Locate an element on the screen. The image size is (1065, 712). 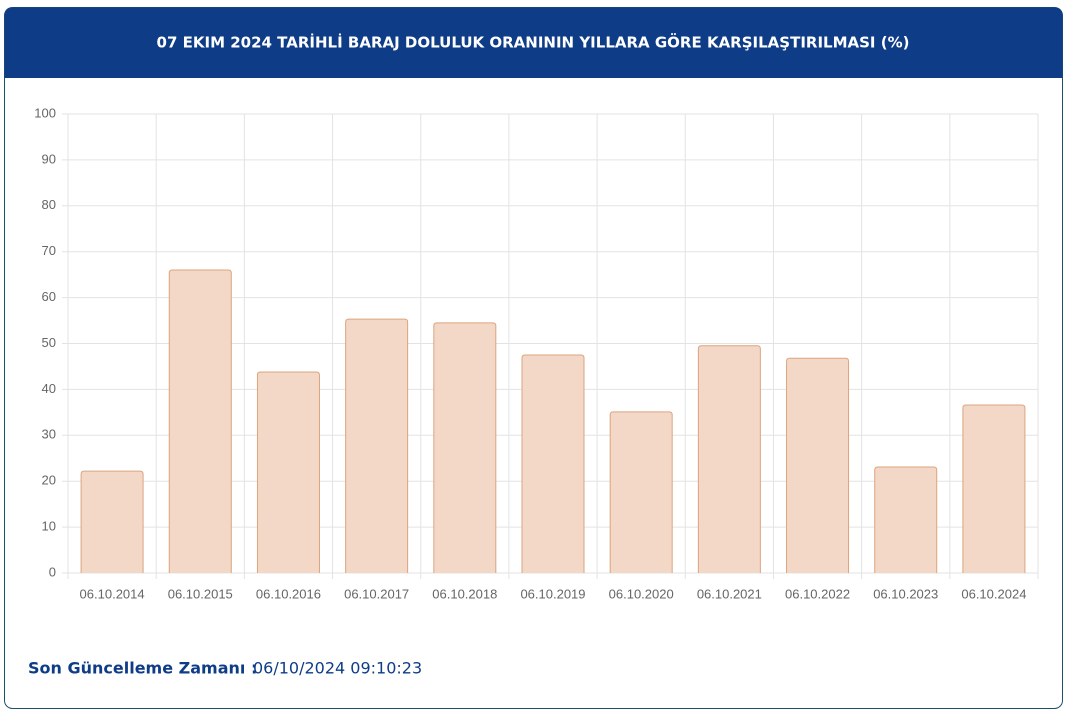
x-tick-label: 06.10.2016 is located at coordinates (288, 593).